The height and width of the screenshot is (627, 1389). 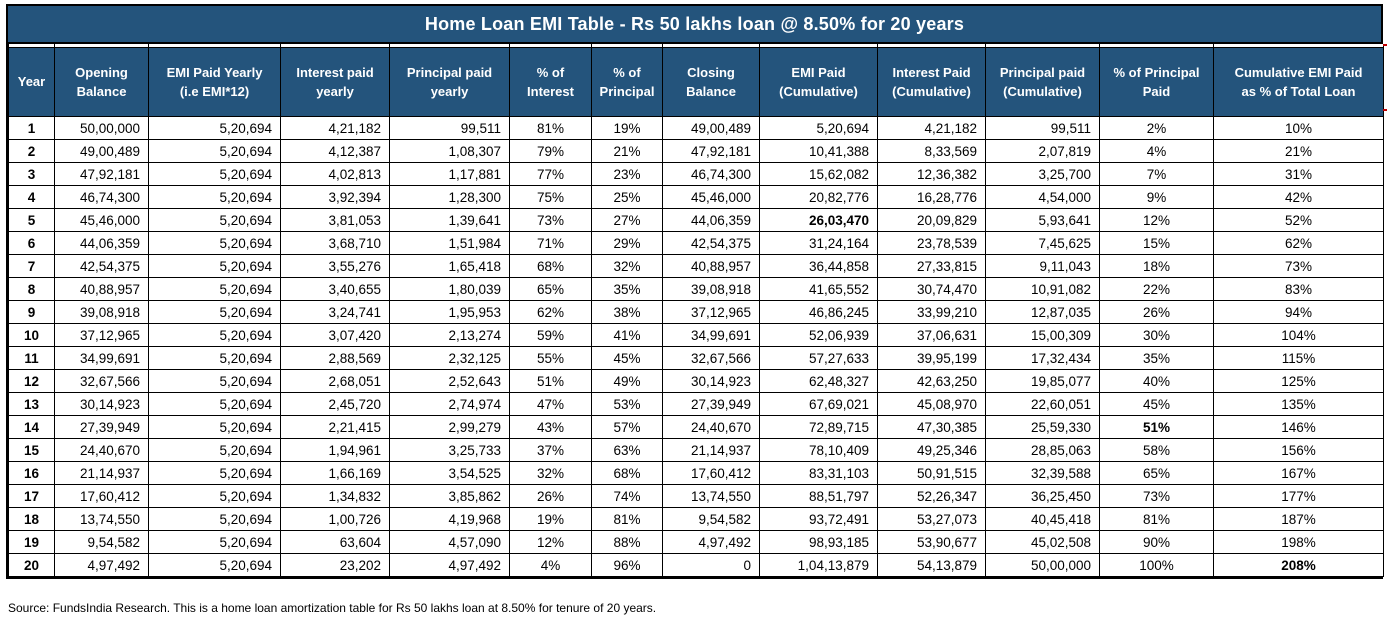 I want to click on table-cell: 2,32,125, so click(x=449, y=358).